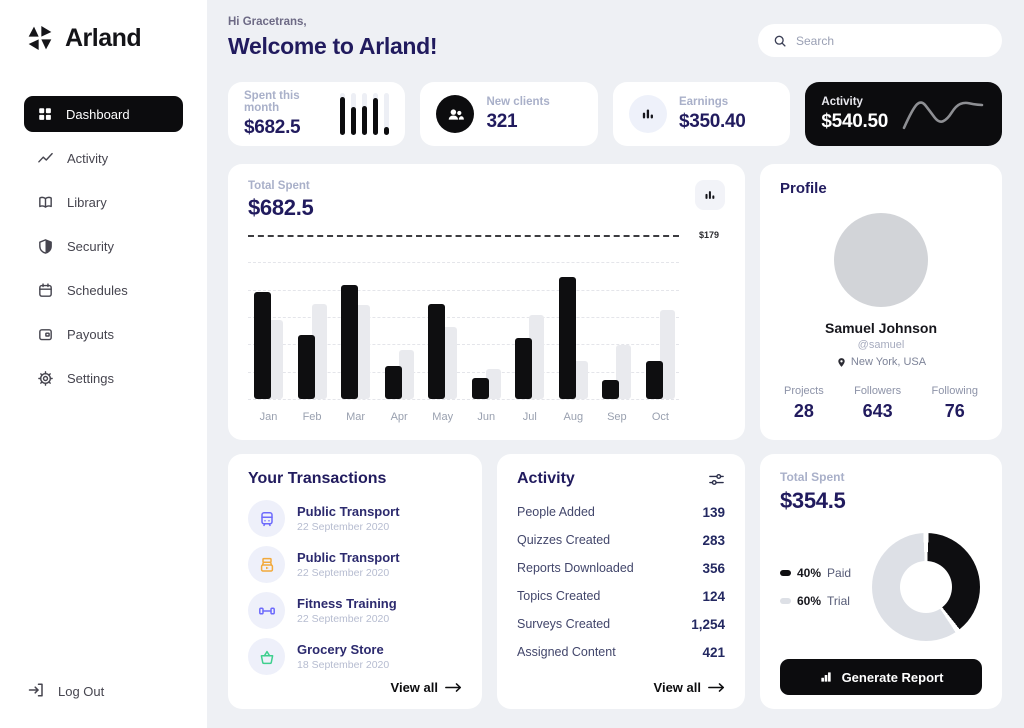 This screenshot has width=1024, height=728. I want to click on bar-chart-icon, so click(647, 114).